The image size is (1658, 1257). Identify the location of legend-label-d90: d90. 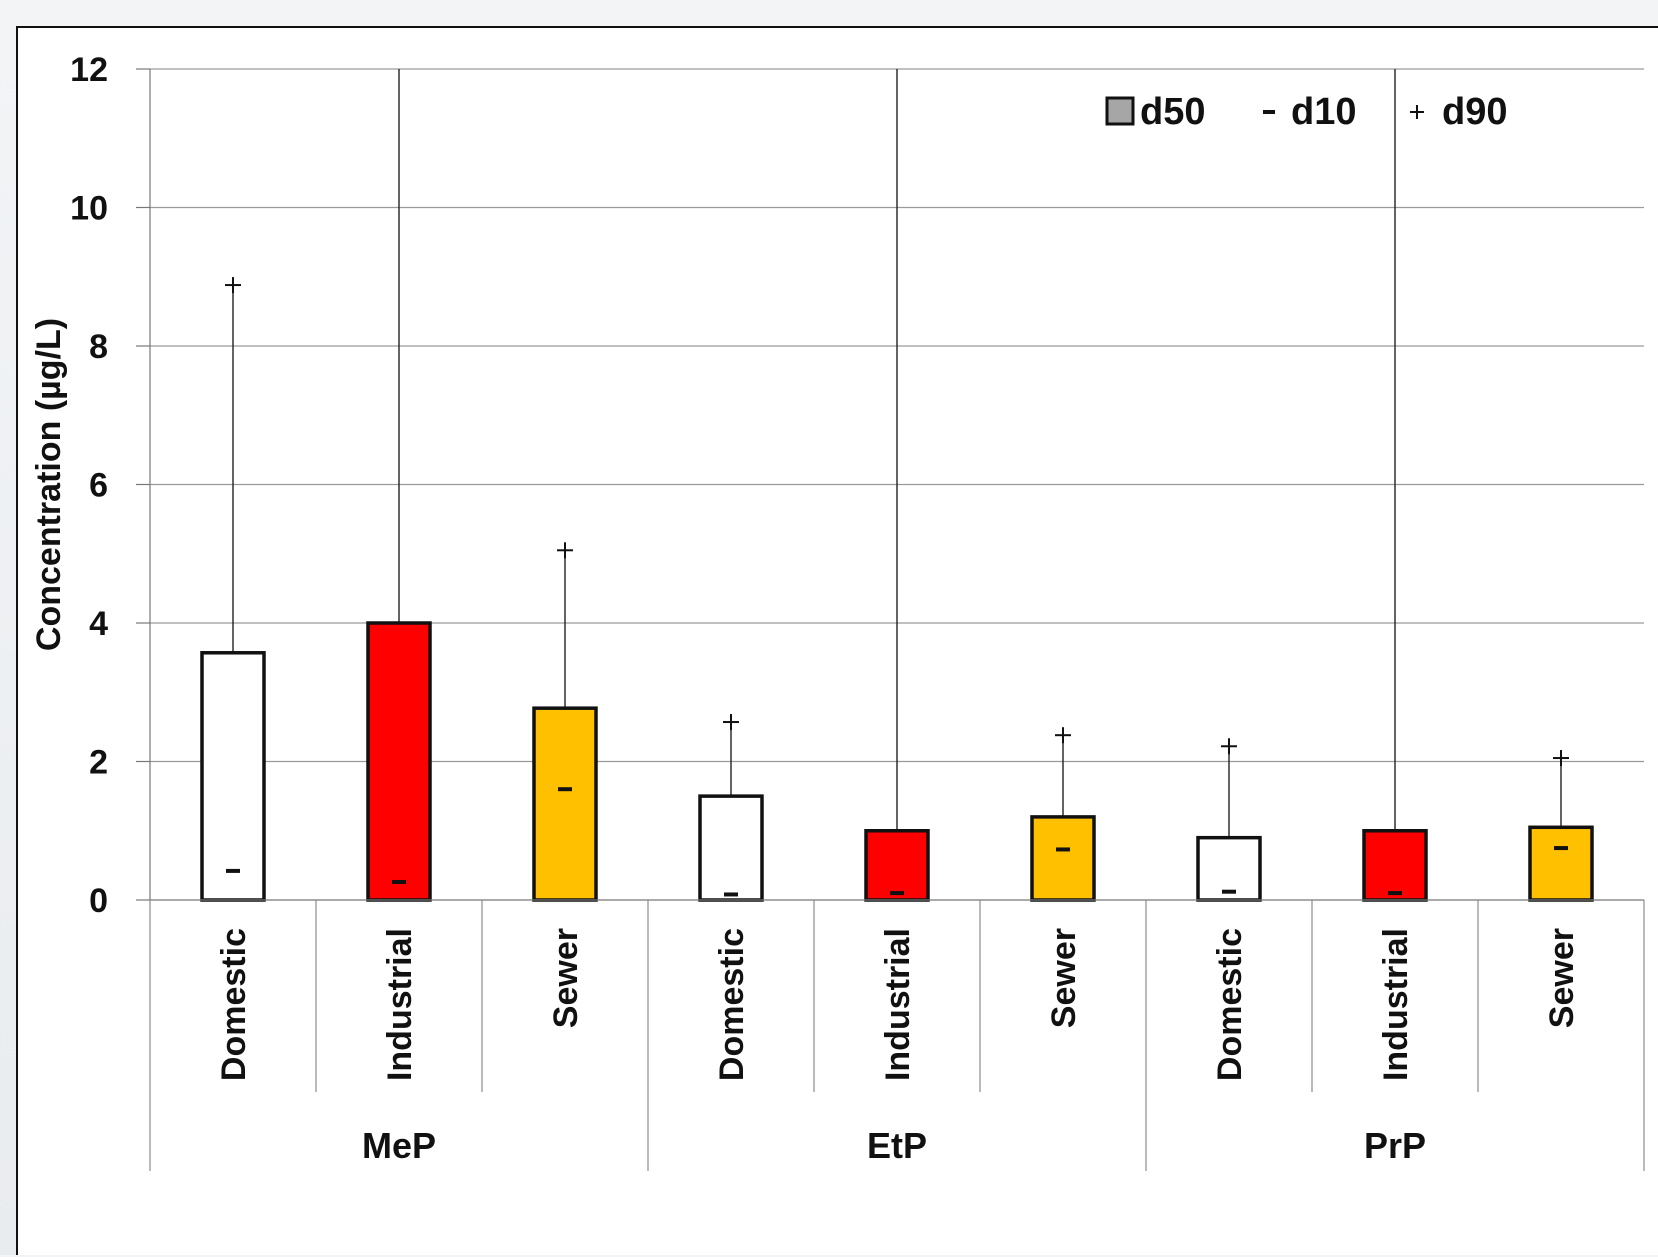
(1474, 112).